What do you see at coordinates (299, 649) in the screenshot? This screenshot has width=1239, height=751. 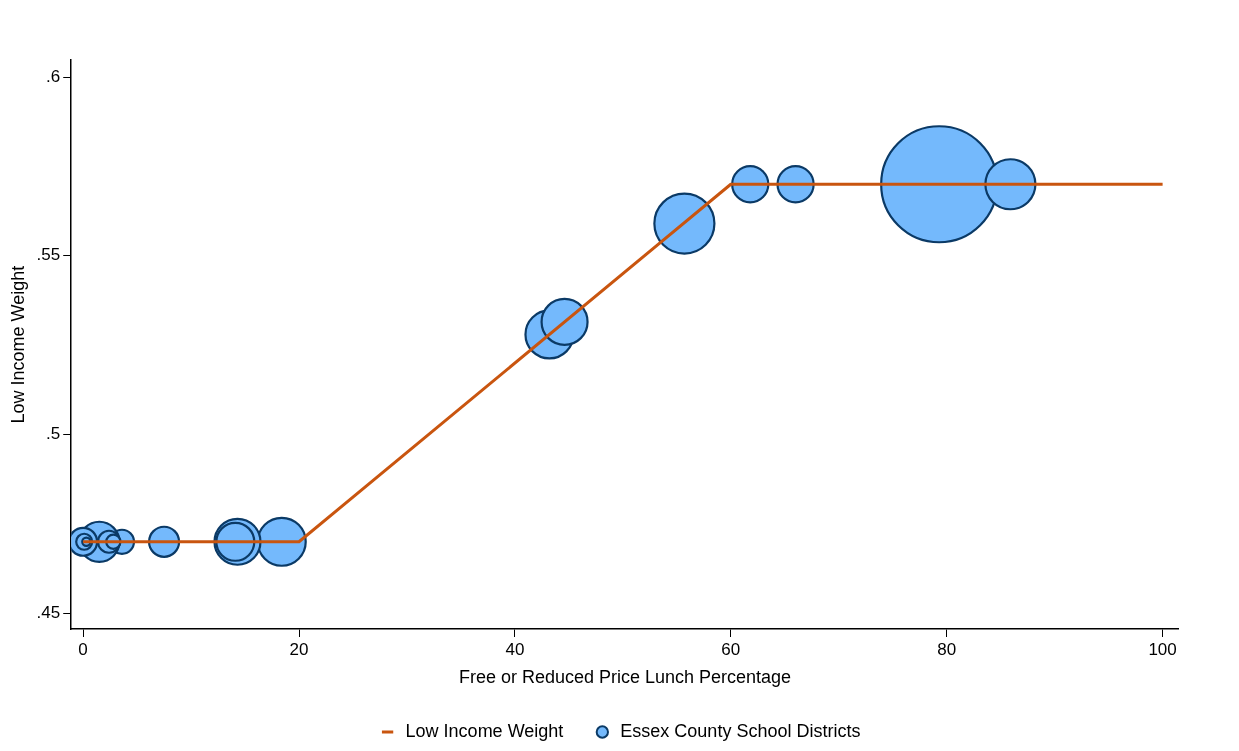 I see `x-tick-label: 20` at bounding box center [299, 649].